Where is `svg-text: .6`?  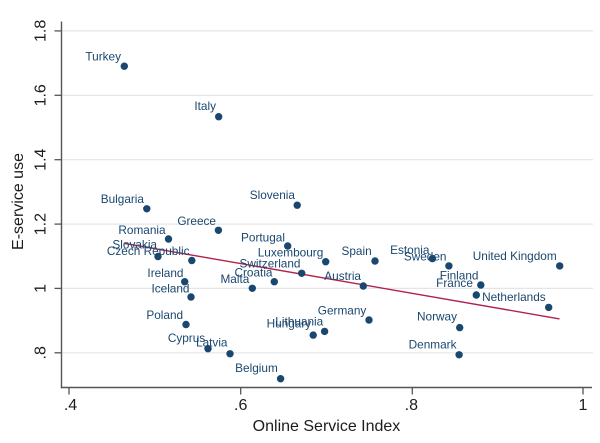
svg-text: .6 is located at coordinates (240, 405).